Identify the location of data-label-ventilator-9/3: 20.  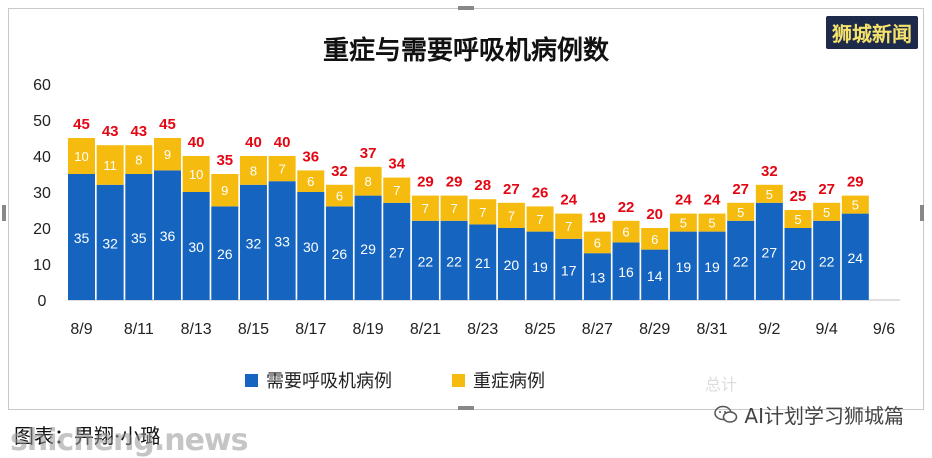
(798, 265).